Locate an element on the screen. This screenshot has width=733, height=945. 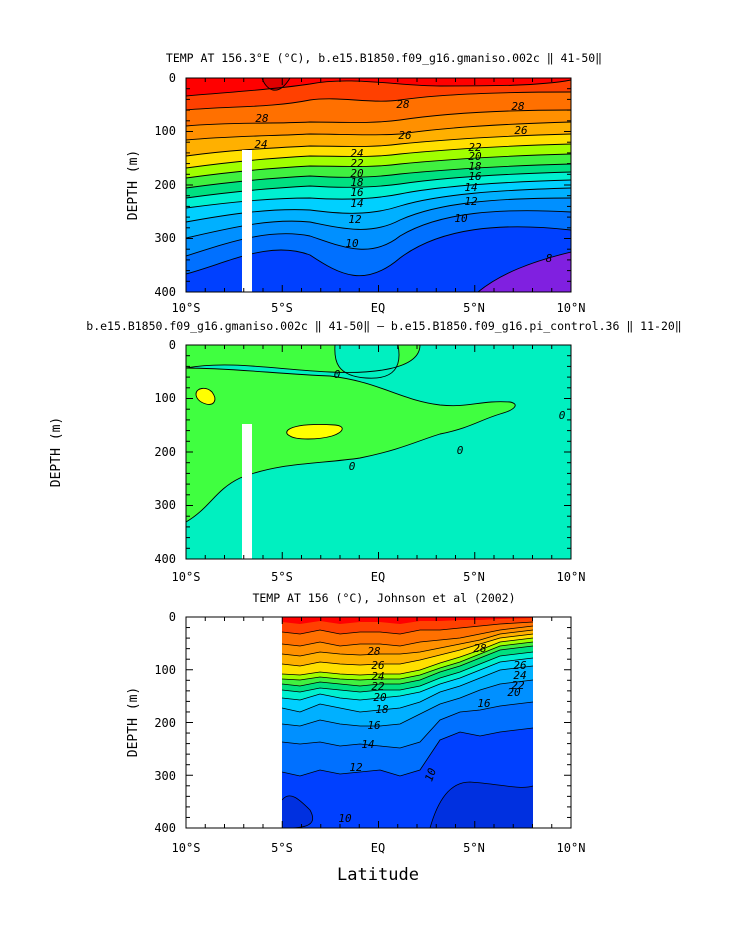
panel-top-ticks is located at coordinates (378, 185).